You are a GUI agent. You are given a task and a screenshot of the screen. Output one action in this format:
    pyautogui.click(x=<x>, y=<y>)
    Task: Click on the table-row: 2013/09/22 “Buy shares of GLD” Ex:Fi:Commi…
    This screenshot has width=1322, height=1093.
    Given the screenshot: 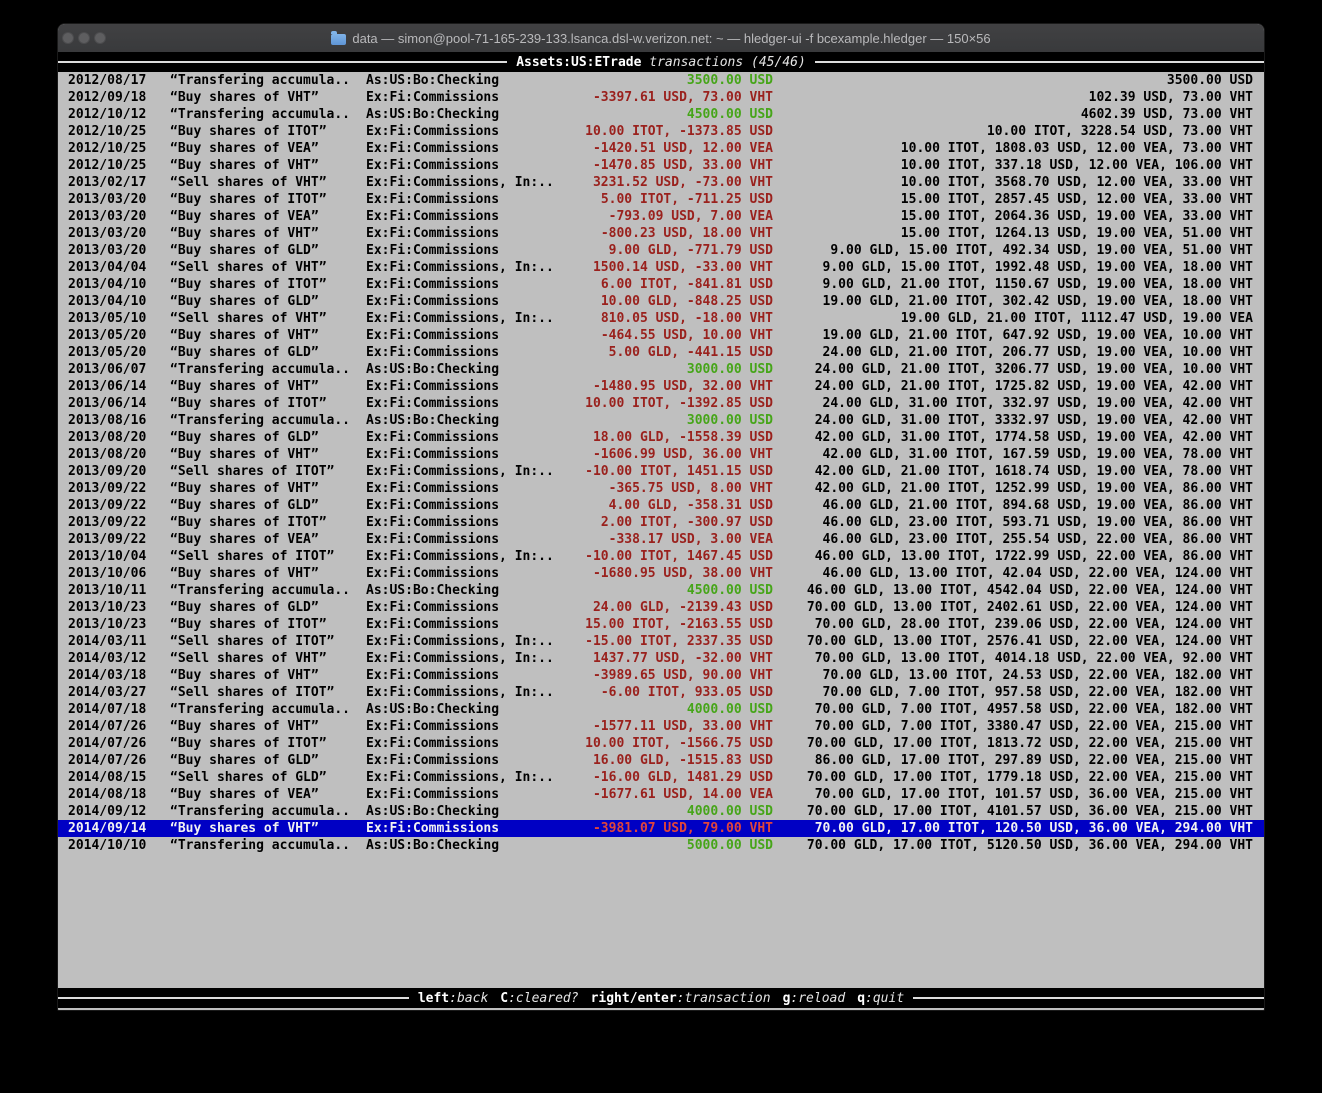 What is the action you would take?
    pyautogui.click(x=661, y=505)
    